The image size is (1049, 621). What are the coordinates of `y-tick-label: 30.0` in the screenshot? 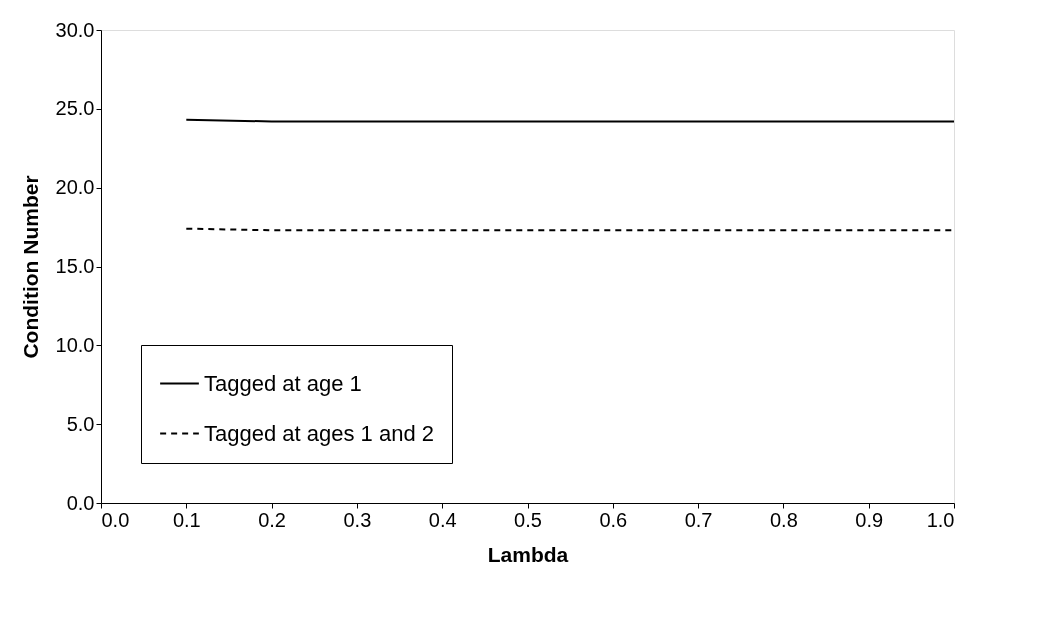 It's located at (75, 29).